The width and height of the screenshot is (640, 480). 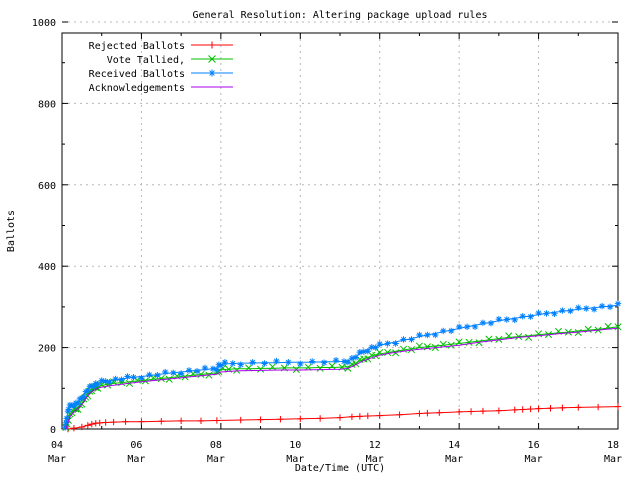 What do you see at coordinates (212, 59) in the screenshot?
I see `legend-marker-cross-icon` at bounding box center [212, 59].